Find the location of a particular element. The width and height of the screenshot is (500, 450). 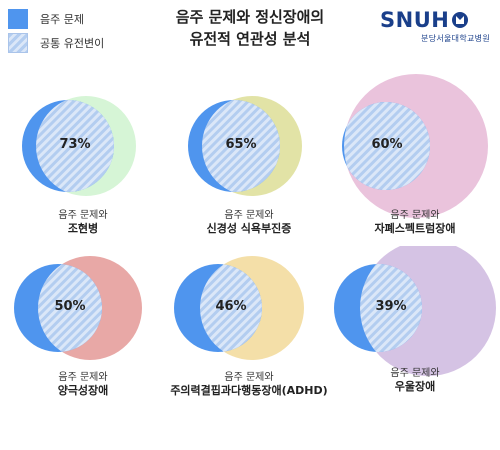

overlap-percent: 39% is located at coordinates (391, 306).